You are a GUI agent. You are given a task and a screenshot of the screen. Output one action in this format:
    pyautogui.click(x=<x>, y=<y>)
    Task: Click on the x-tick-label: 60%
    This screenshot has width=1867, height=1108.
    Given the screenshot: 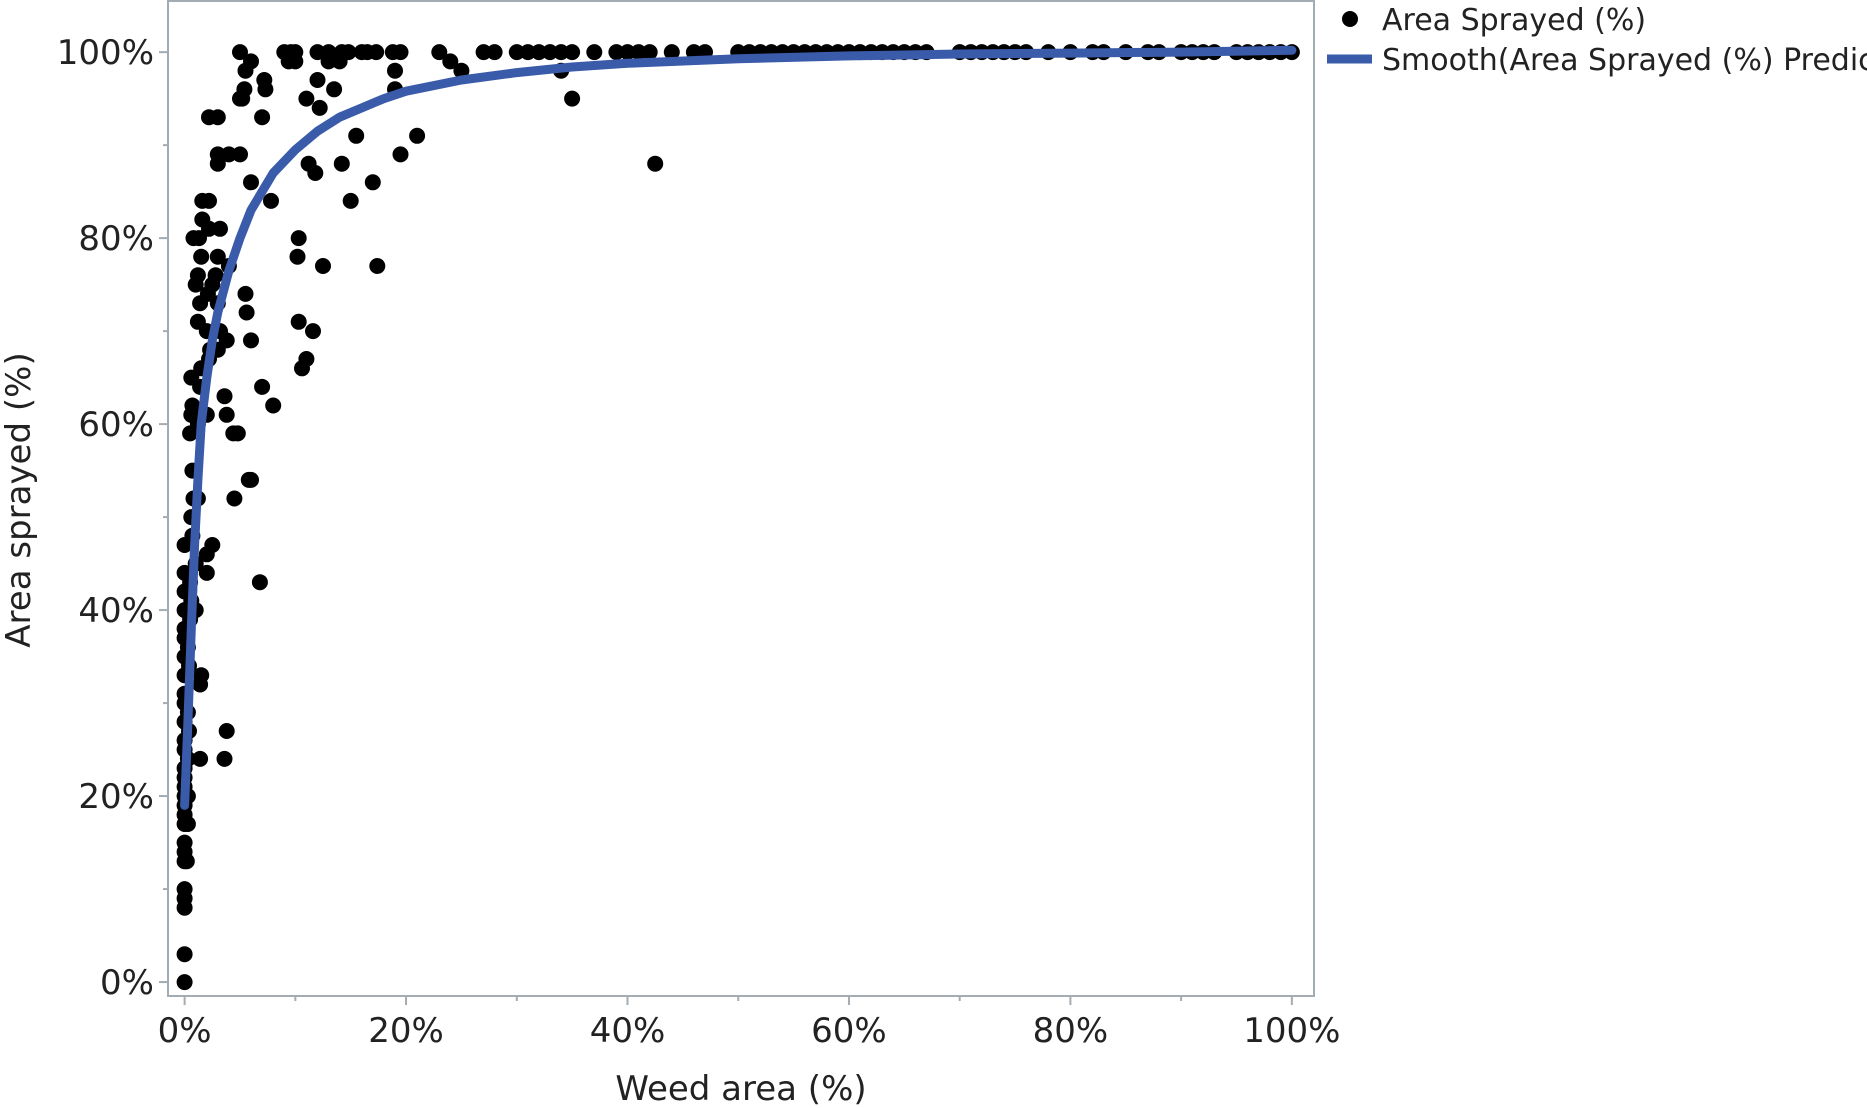 What is the action you would take?
    pyautogui.click(x=849, y=1031)
    